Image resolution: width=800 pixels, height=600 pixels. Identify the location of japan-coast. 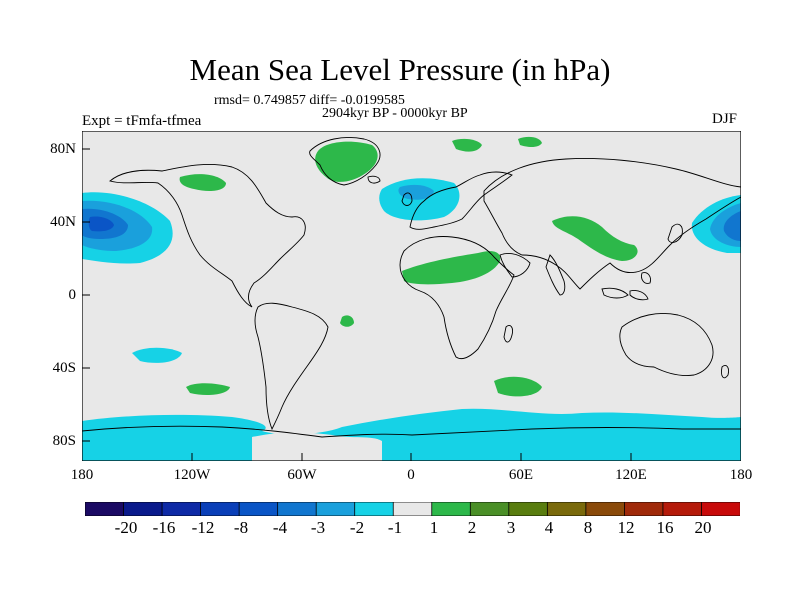
(675, 233).